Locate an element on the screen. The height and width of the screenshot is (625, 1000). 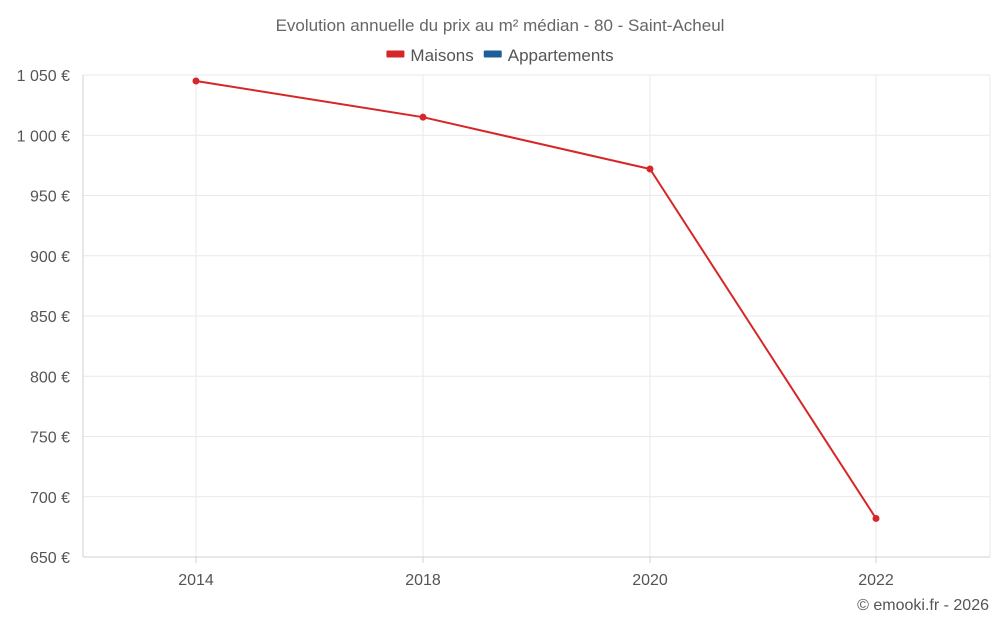
legend-label: Appartements is located at coordinates (561, 55).